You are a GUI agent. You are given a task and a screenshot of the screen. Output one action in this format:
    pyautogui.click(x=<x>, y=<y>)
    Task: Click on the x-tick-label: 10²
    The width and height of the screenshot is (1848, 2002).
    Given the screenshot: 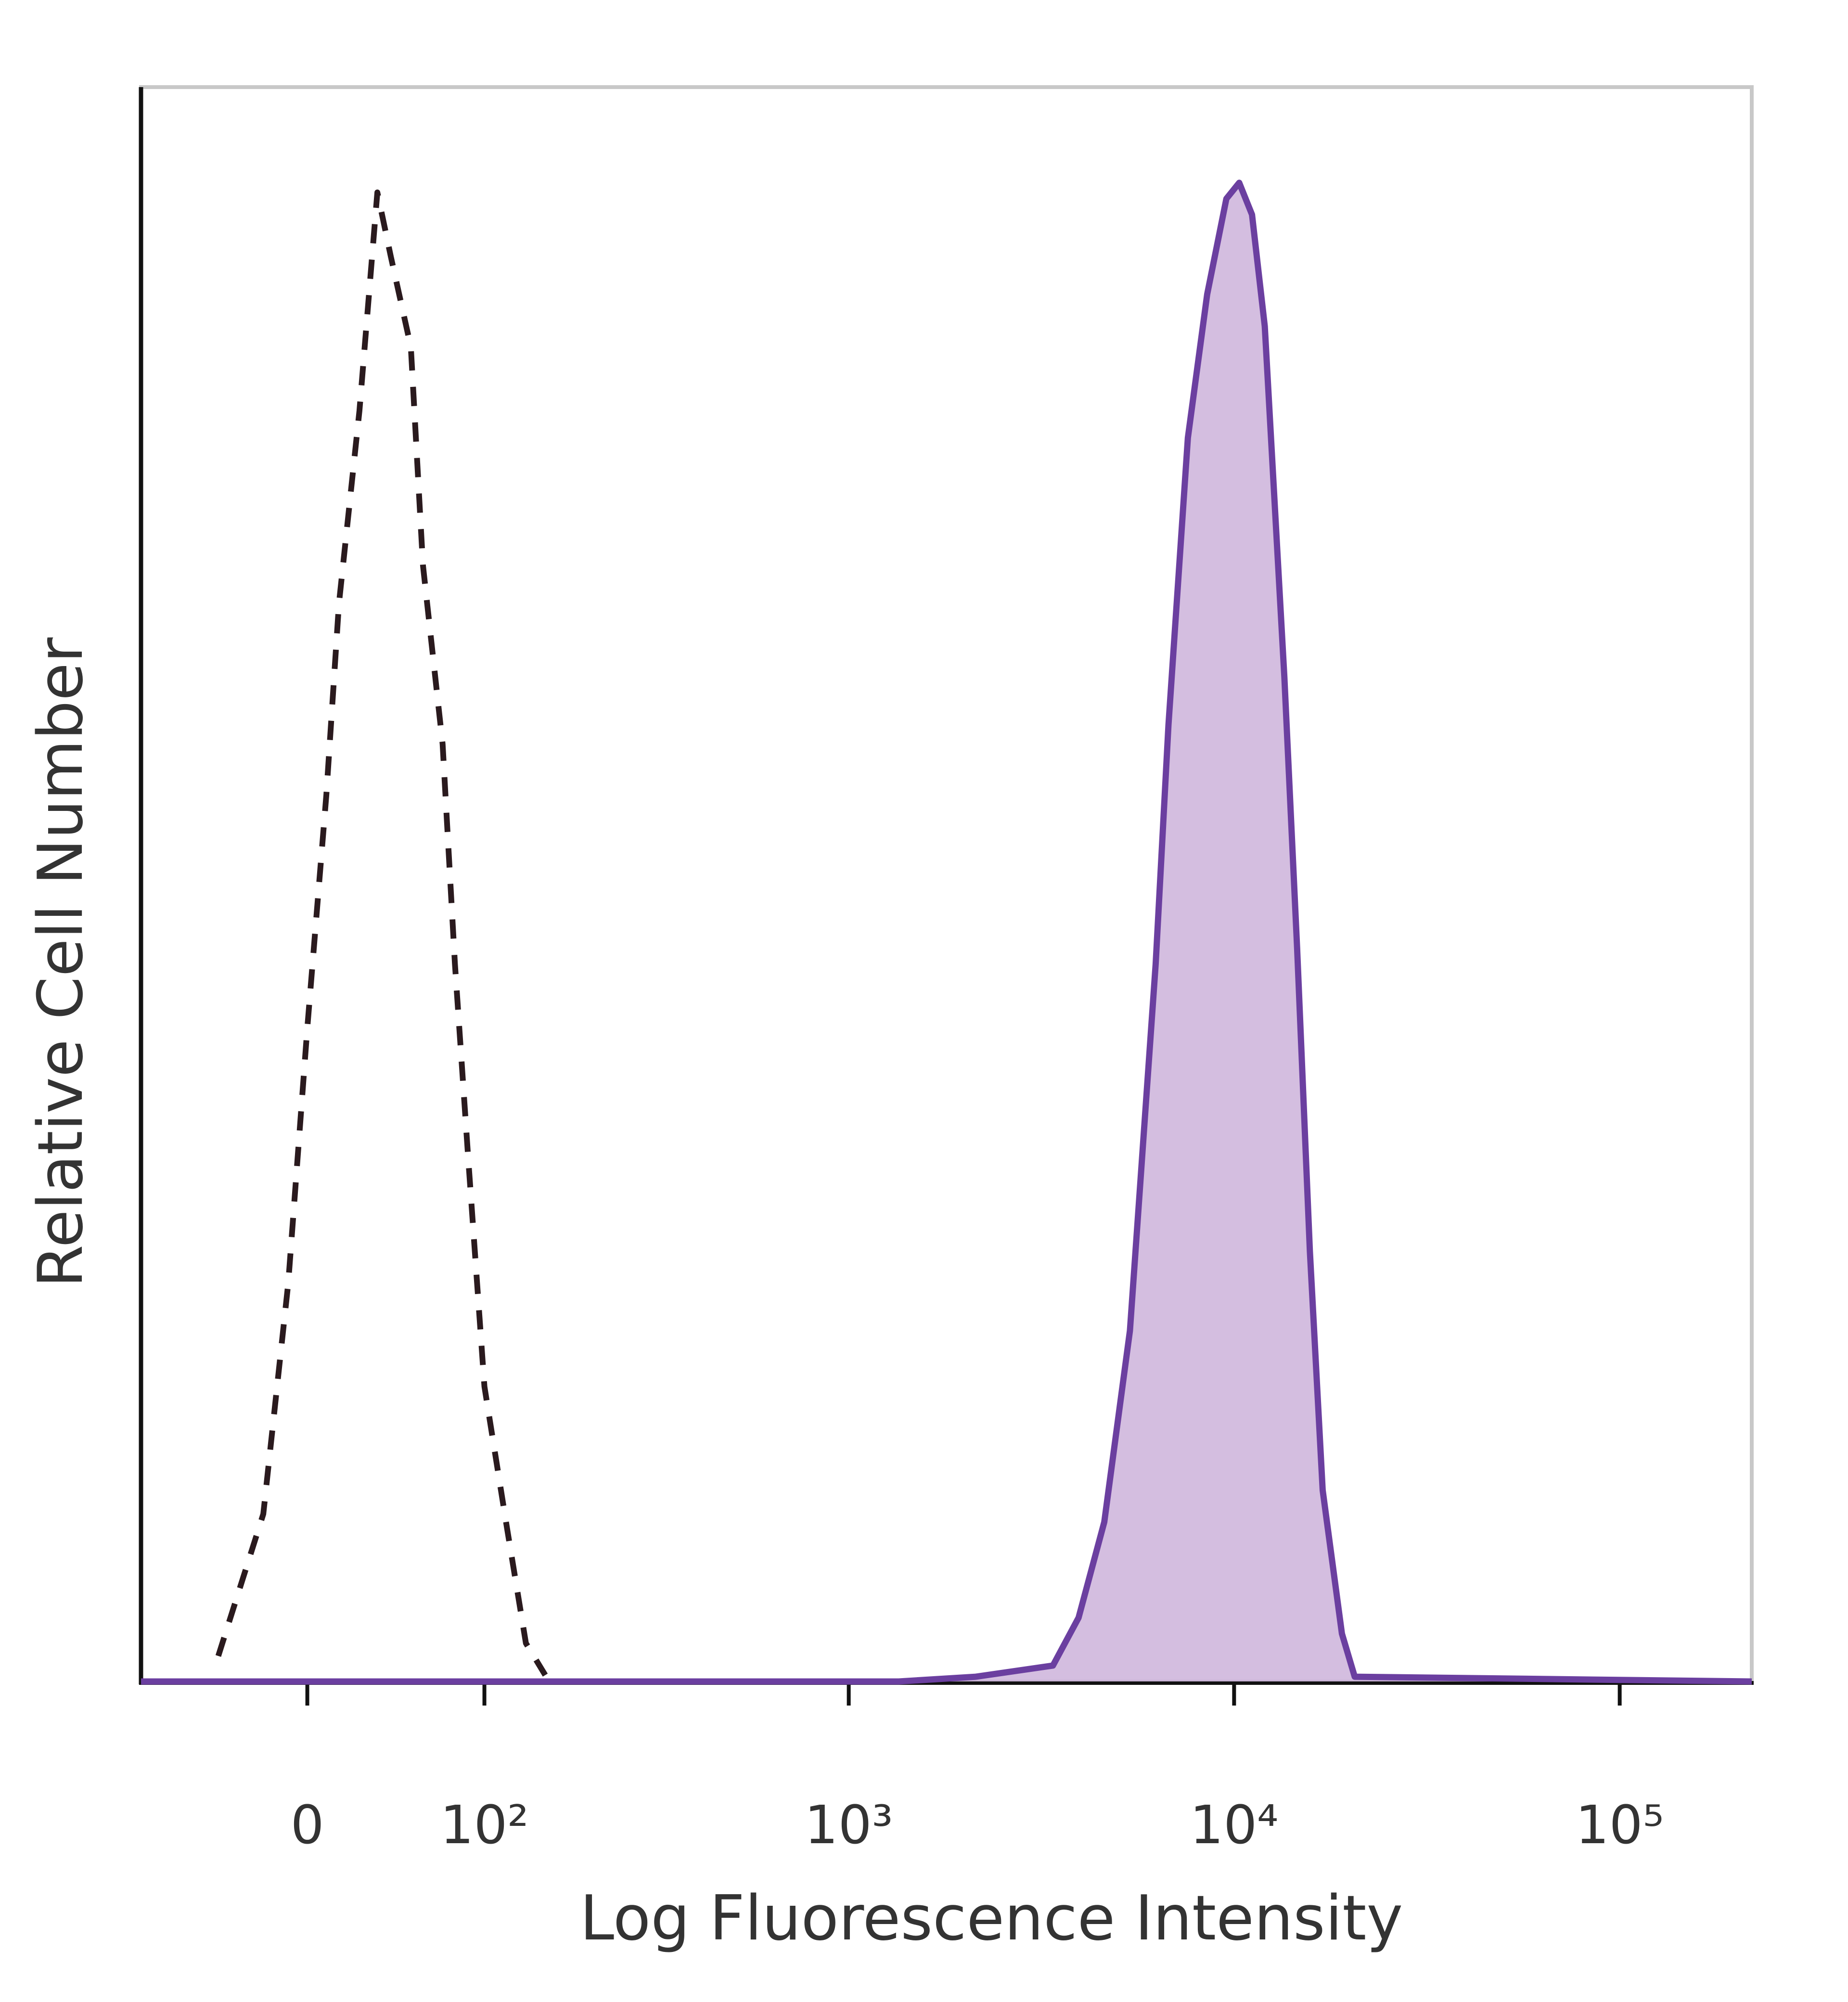 What is the action you would take?
    pyautogui.click(x=484, y=1825)
    